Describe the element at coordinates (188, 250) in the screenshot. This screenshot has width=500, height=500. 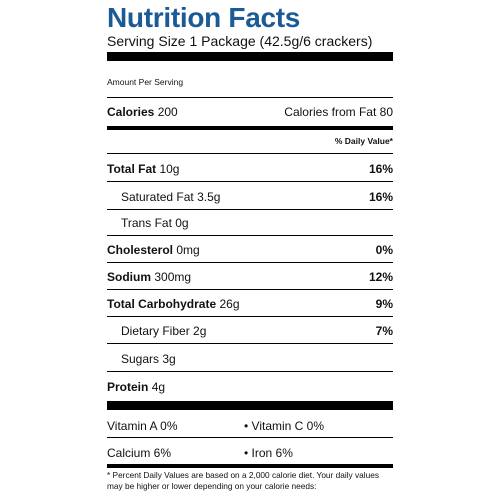
I see `nutrient-amount: 0mg` at that location.